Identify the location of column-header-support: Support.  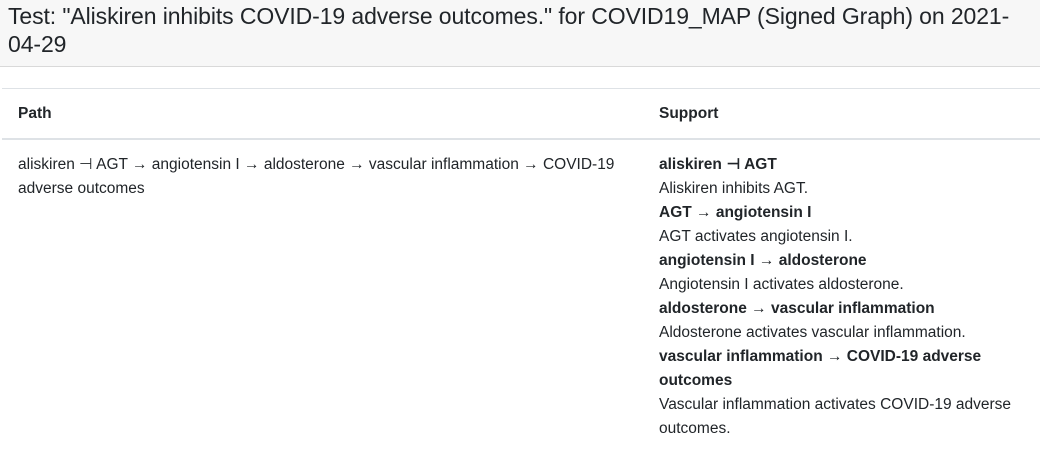
(841, 114).